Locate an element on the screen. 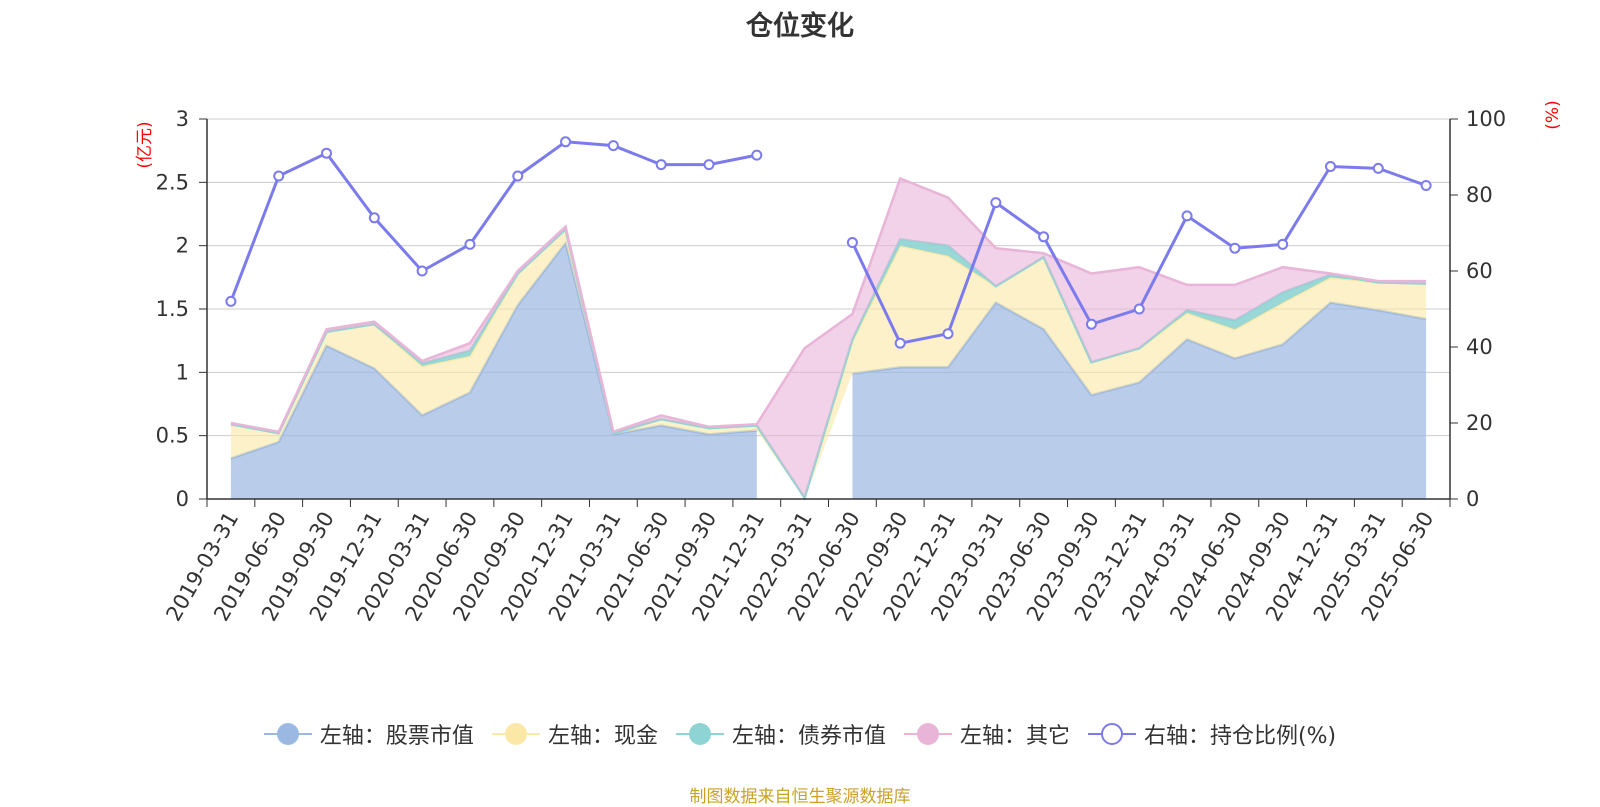 The height and width of the screenshot is (807, 1600). left-tick-label: 3 is located at coordinates (182, 119).